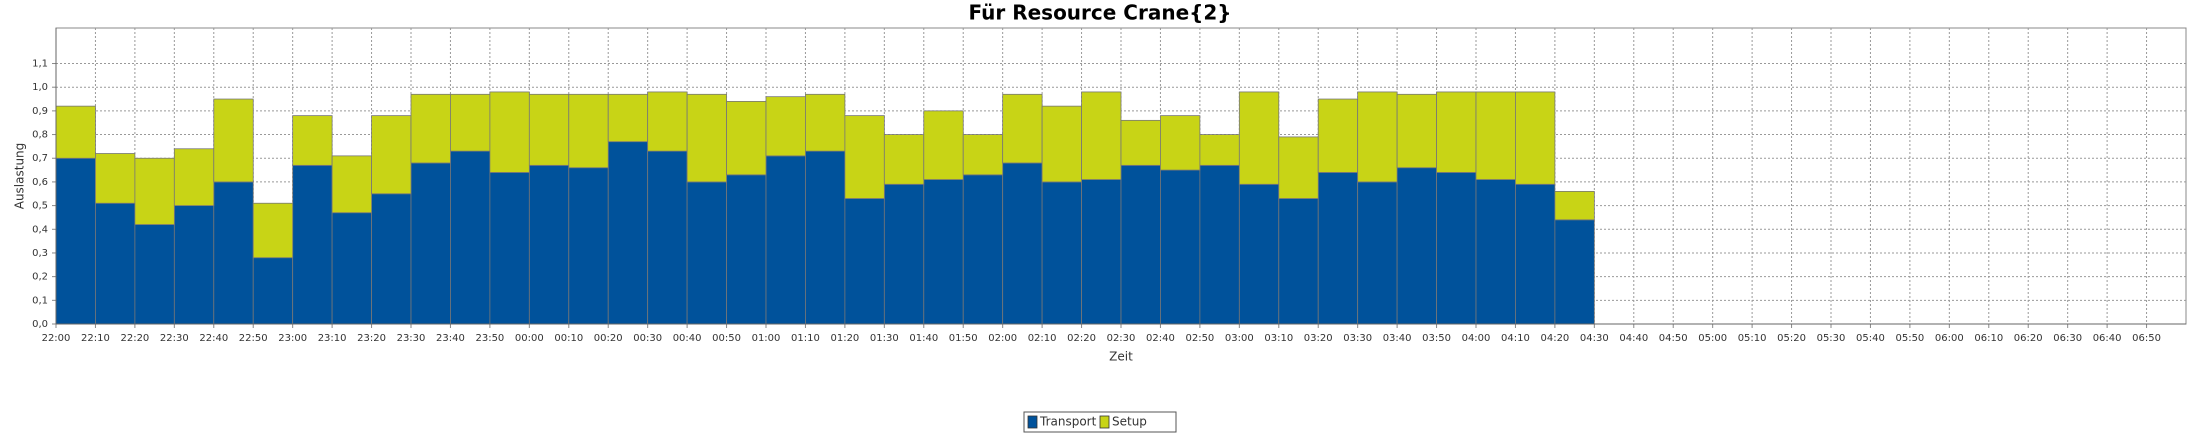 The width and height of the screenshot is (2200, 435). I want to click on x-tick-label: 03:50, so click(1436, 338).